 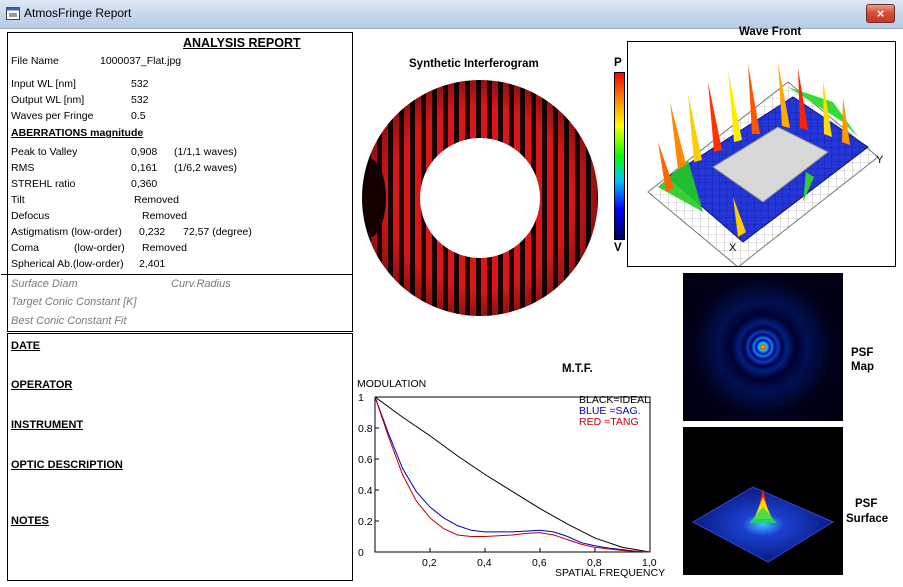 I want to click on ptv-label: Peak to Valley, so click(x=44, y=152).